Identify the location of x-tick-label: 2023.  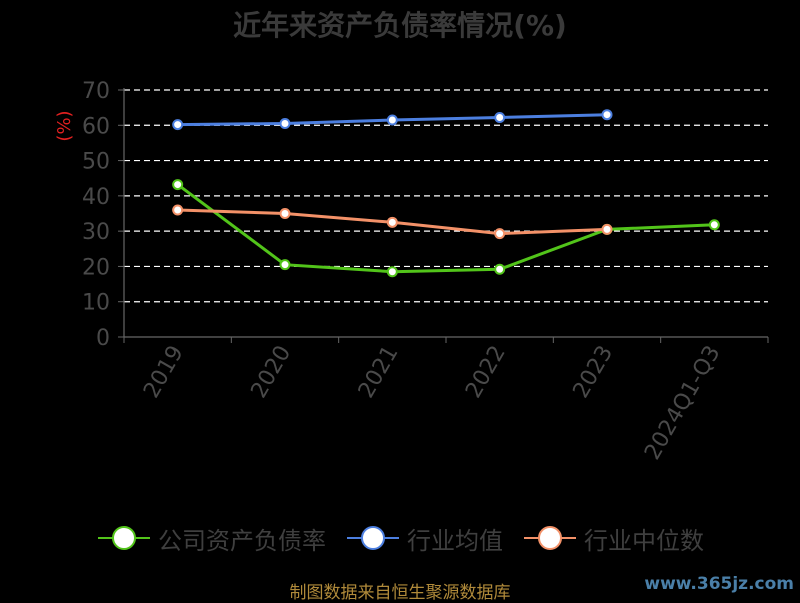
(594, 372).